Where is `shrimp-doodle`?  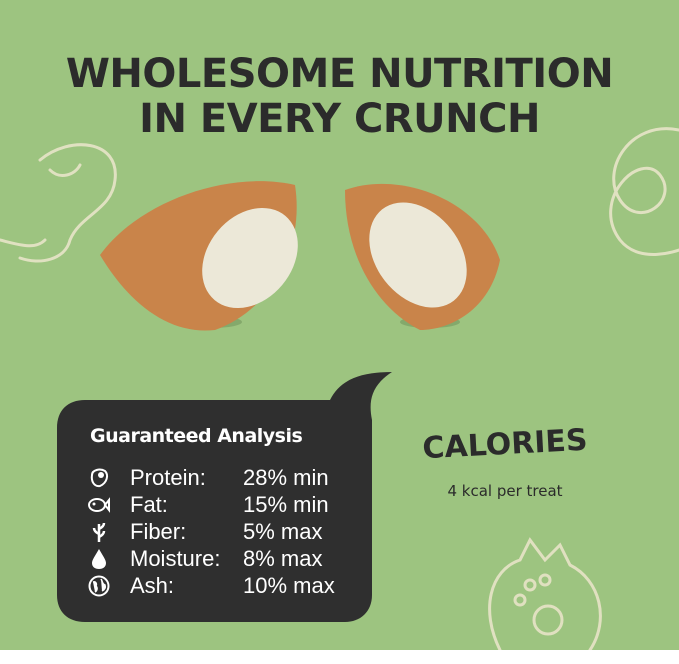 shrimp-doodle is located at coordinates (58, 203).